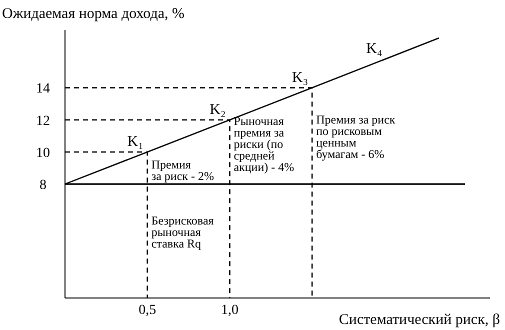  What do you see at coordinates (43, 89) in the screenshot?
I see `y-tick-label: 14` at bounding box center [43, 89].